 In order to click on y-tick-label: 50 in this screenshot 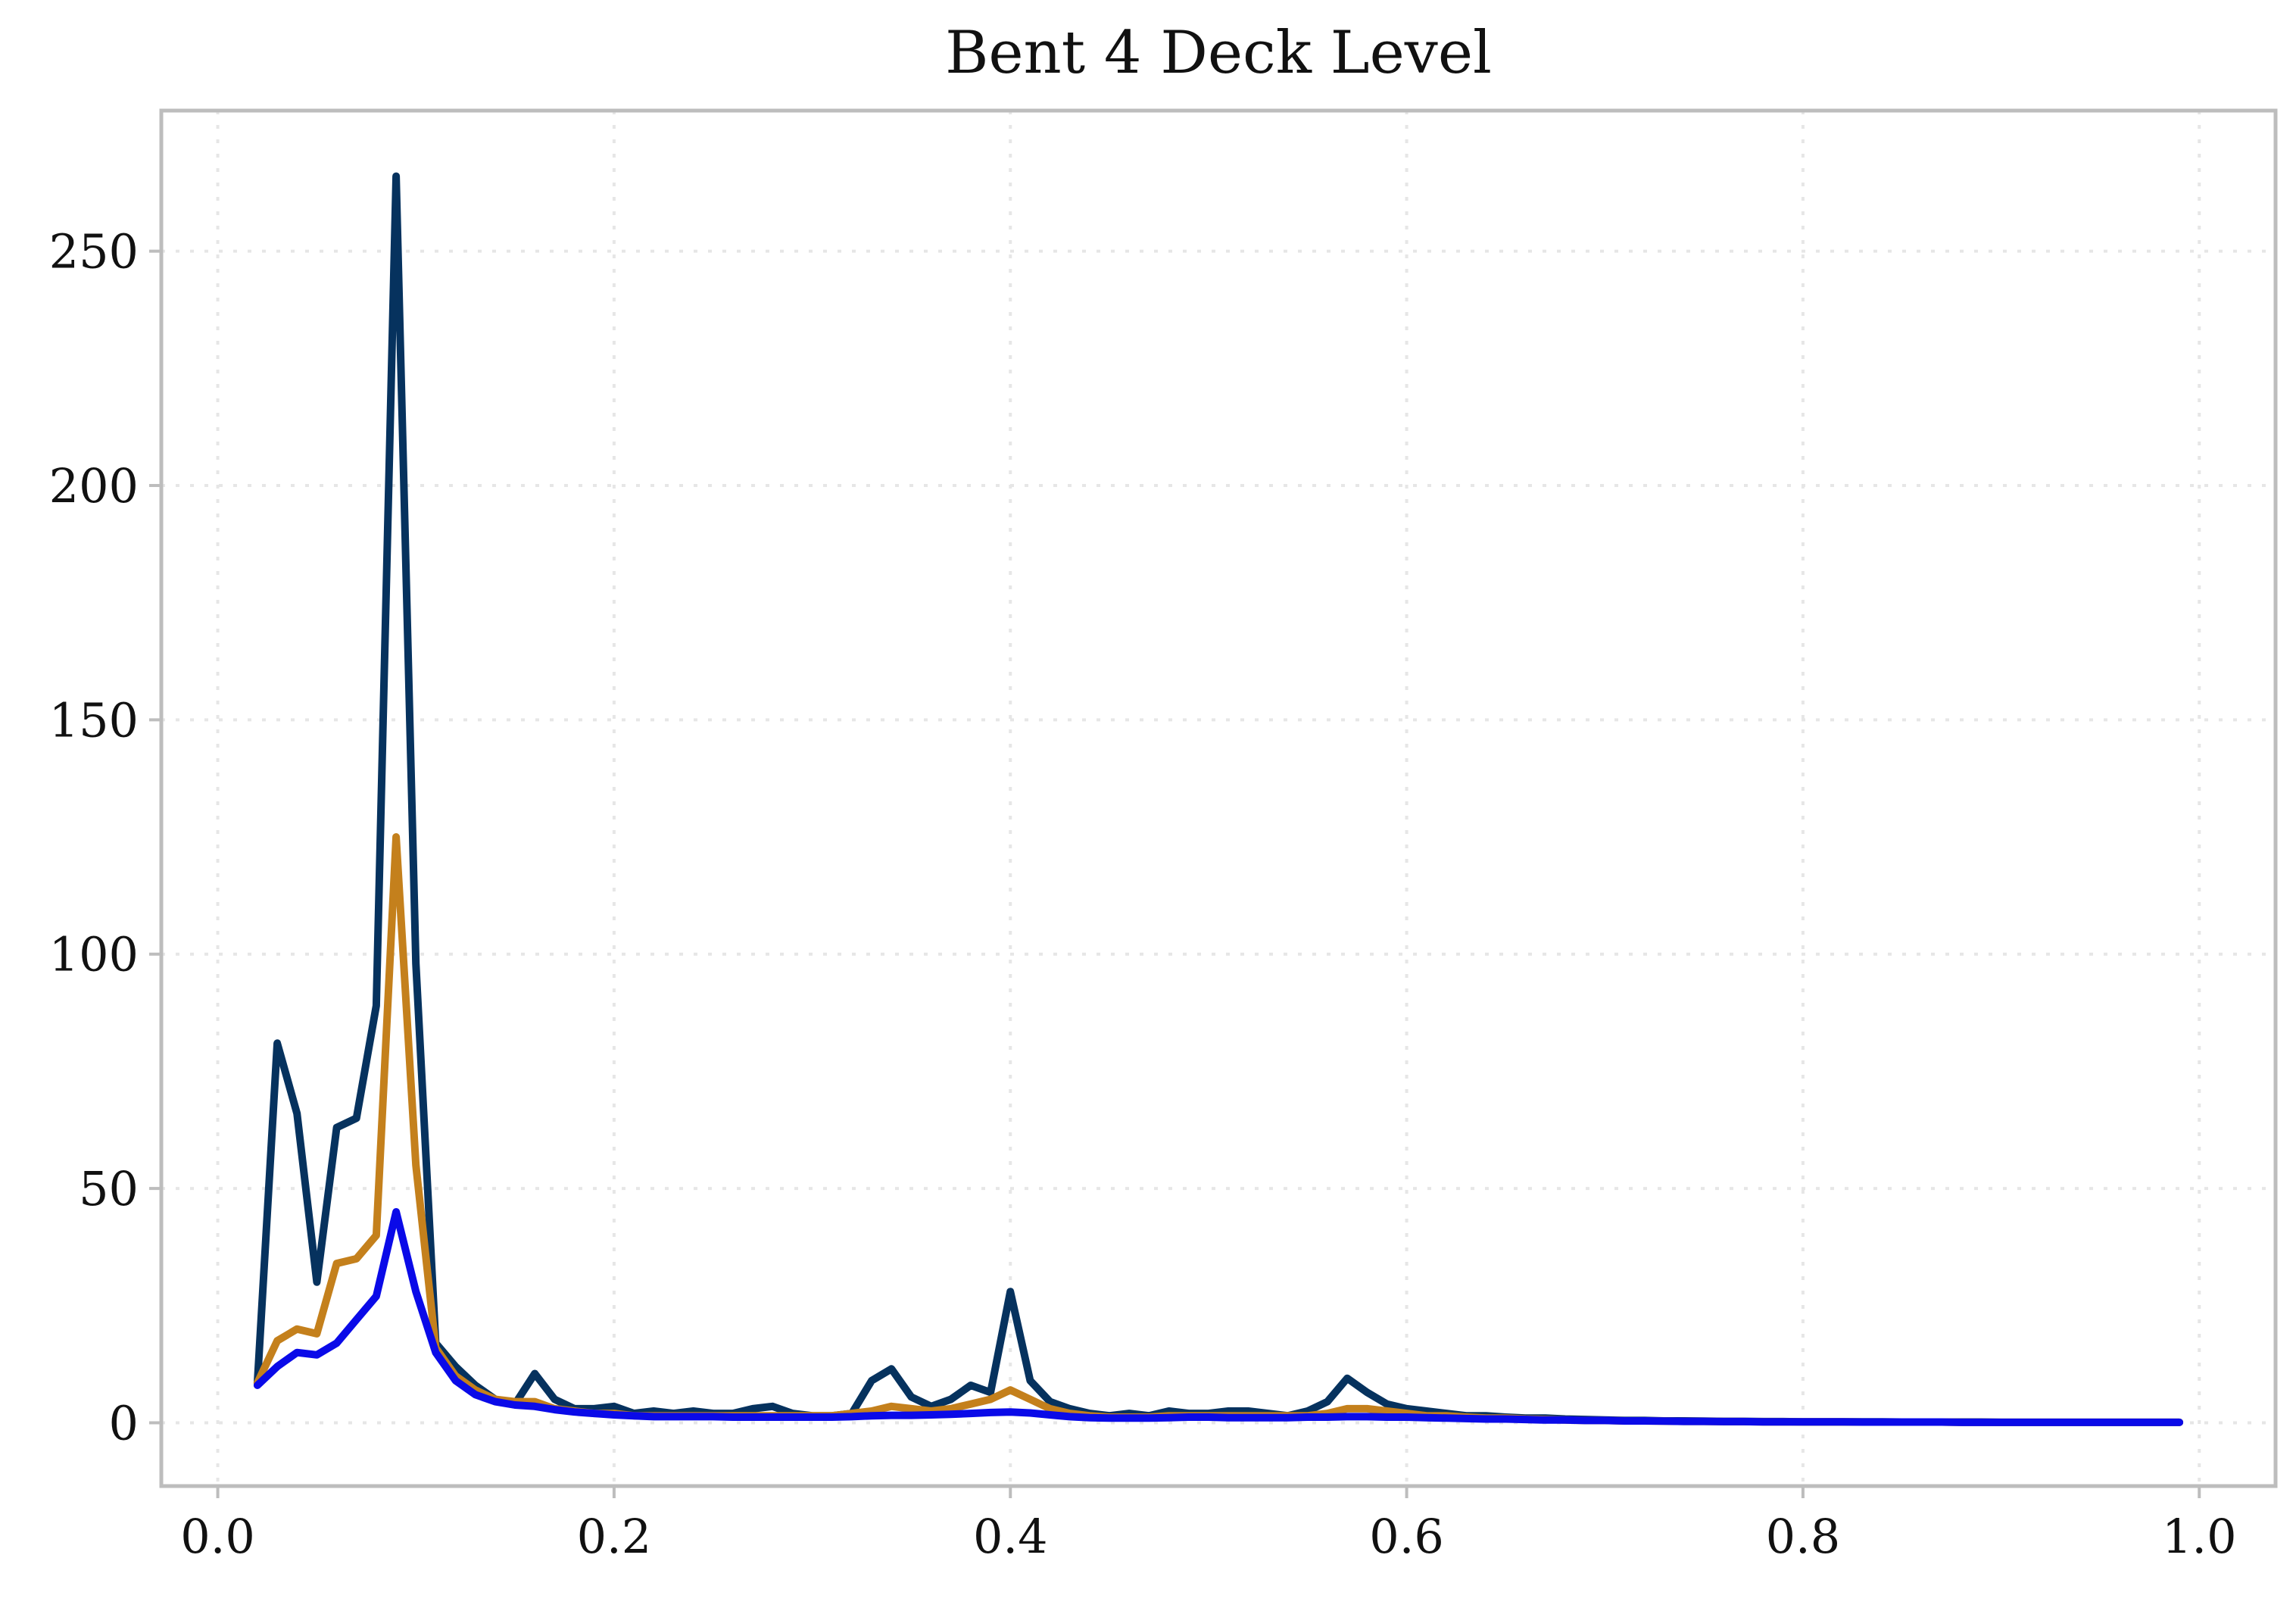, I will do `click(109, 1188)`.